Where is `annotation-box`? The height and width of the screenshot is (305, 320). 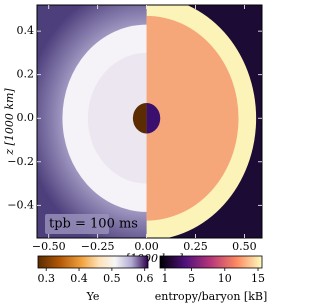
annotation-box is located at coordinates (77, 224).